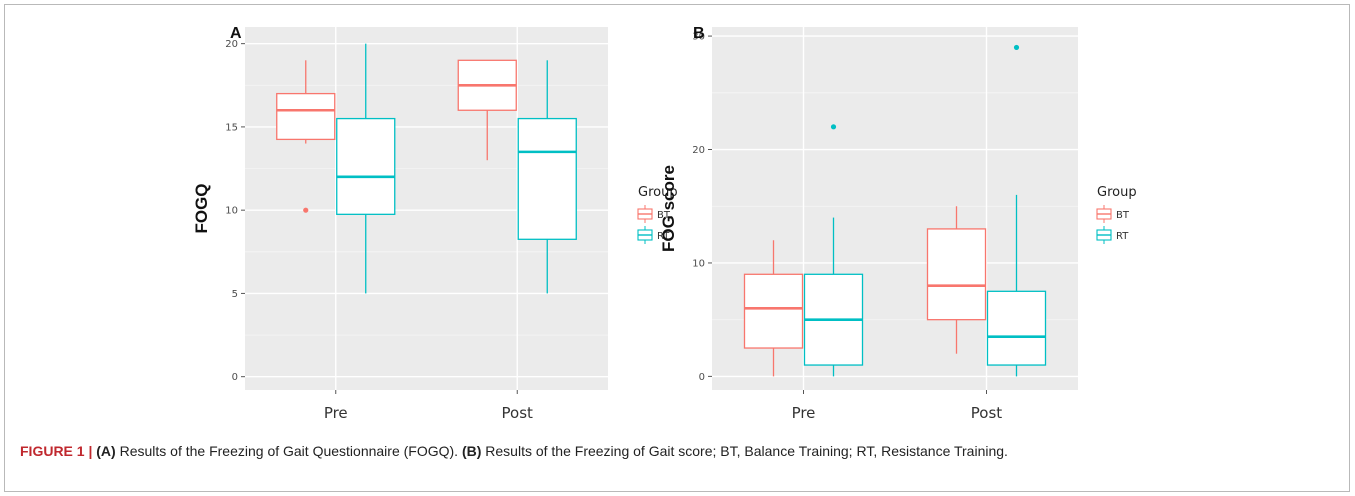 The width and height of the screenshot is (1355, 496). I want to click on y-tick-label: 30, so click(698, 37).